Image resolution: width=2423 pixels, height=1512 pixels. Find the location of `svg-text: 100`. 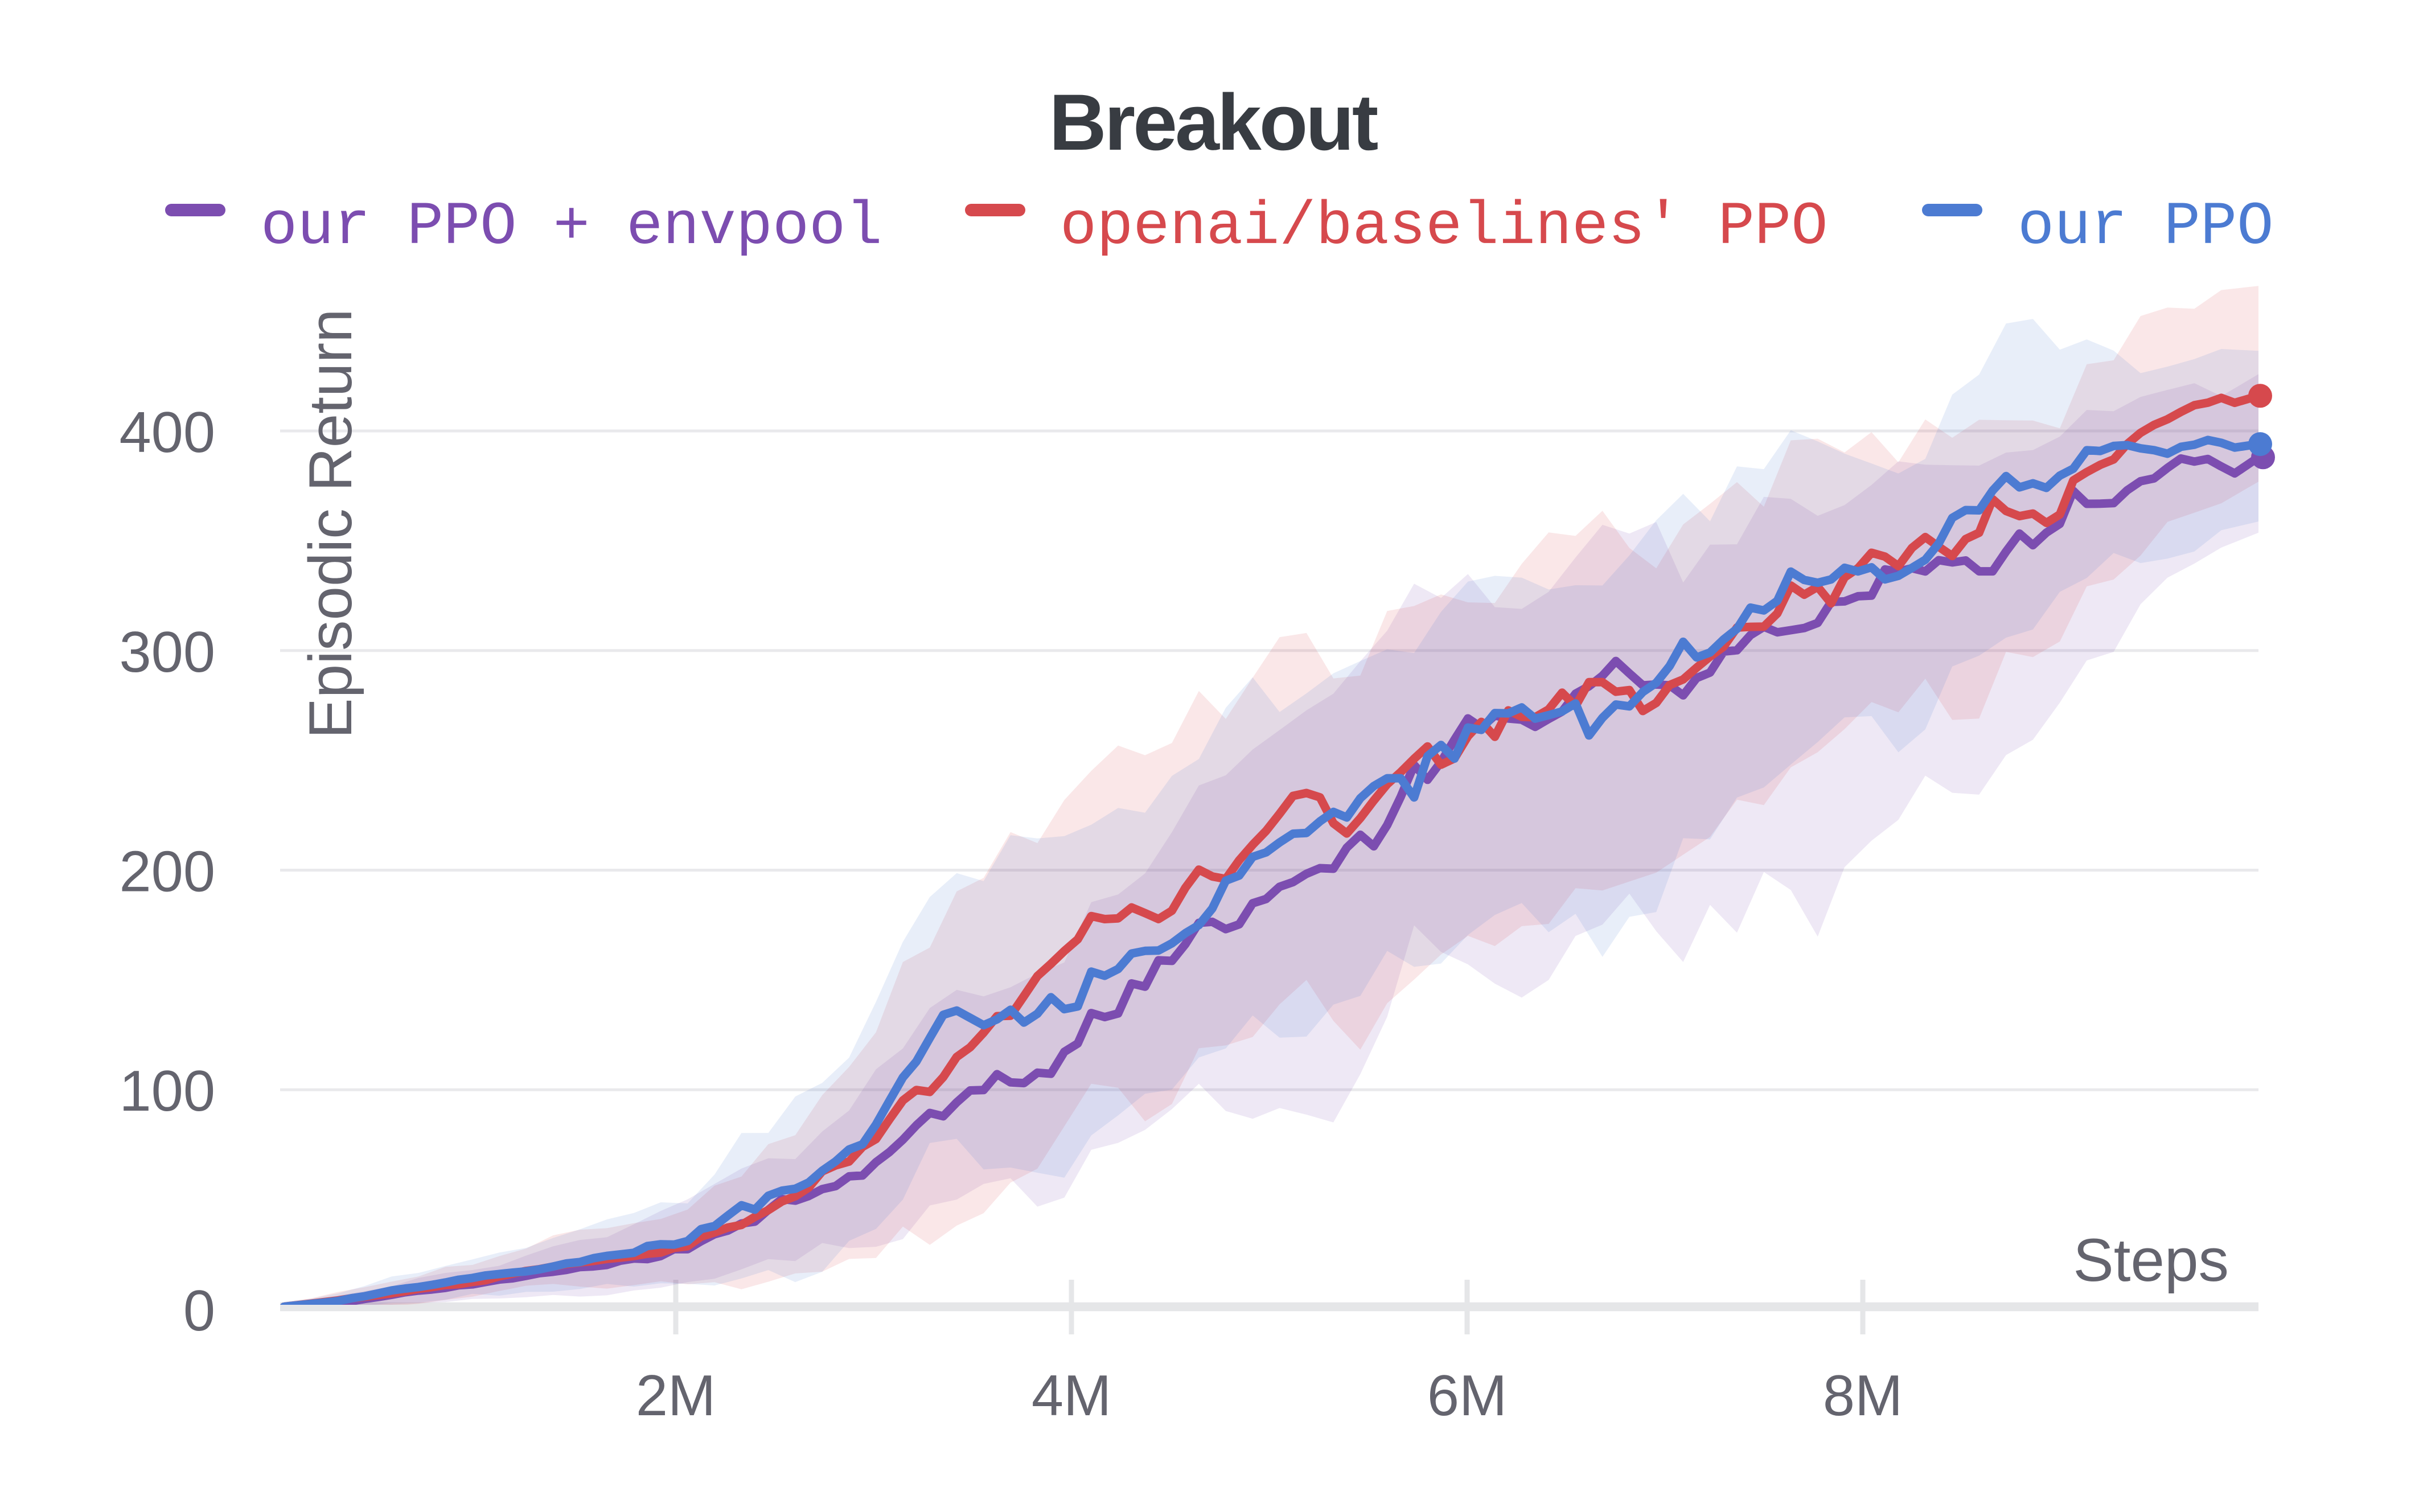

svg-text: 100 is located at coordinates (167, 1091).